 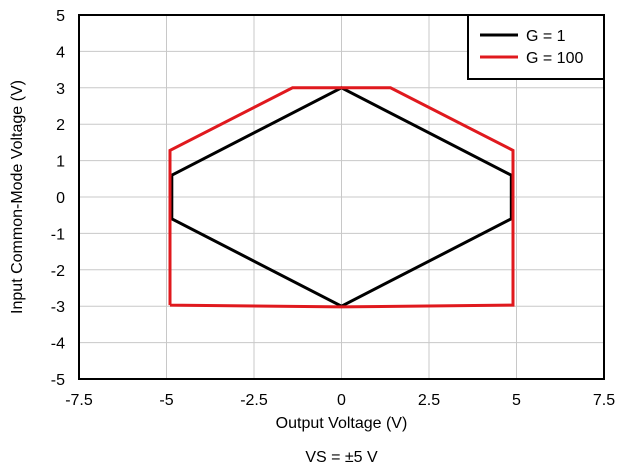 What do you see at coordinates (516, 400) in the screenshot?
I see `x-tick-label: 5` at bounding box center [516, 400].